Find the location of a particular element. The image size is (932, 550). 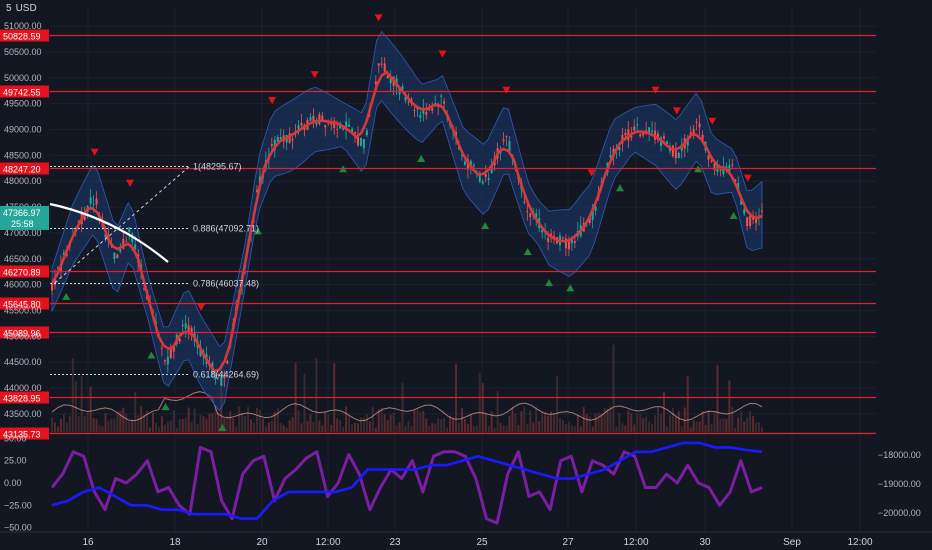

osc-tick-label: 50.00 is located at coordinates (15, 438).